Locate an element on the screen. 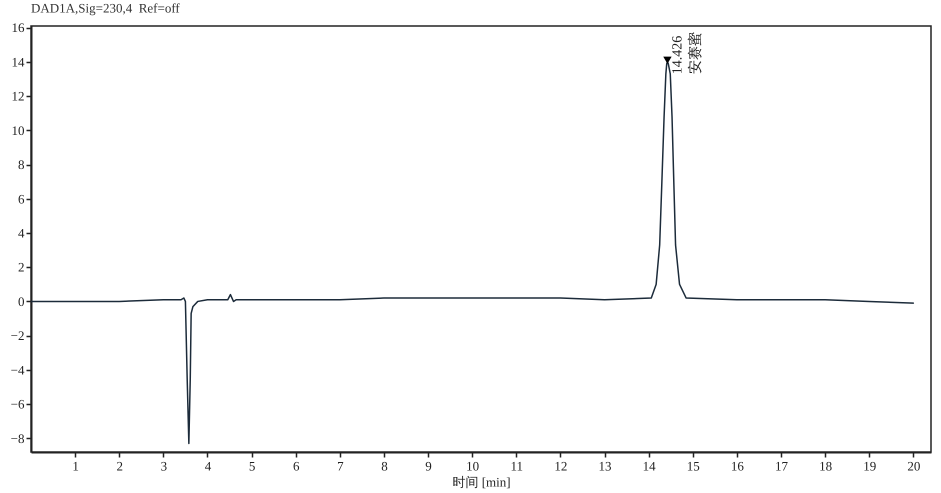 The width and height of the screenshot is (941, 493). y-tick-label: 10 is located at coordinates (18, 130).